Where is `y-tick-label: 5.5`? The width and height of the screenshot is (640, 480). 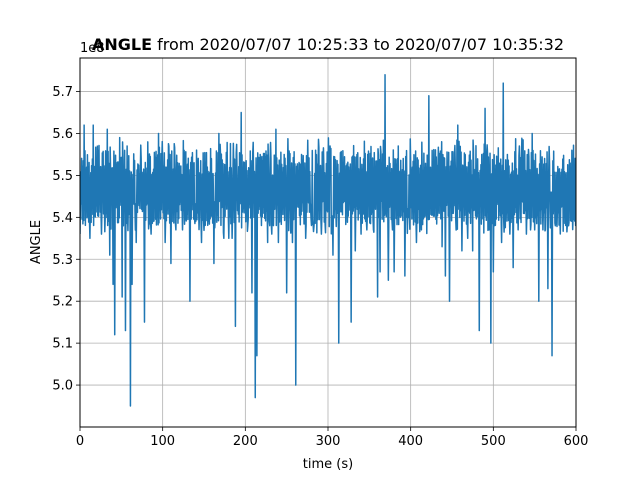
y-tick-label: 5.5 is located at coordinates (62, 176).